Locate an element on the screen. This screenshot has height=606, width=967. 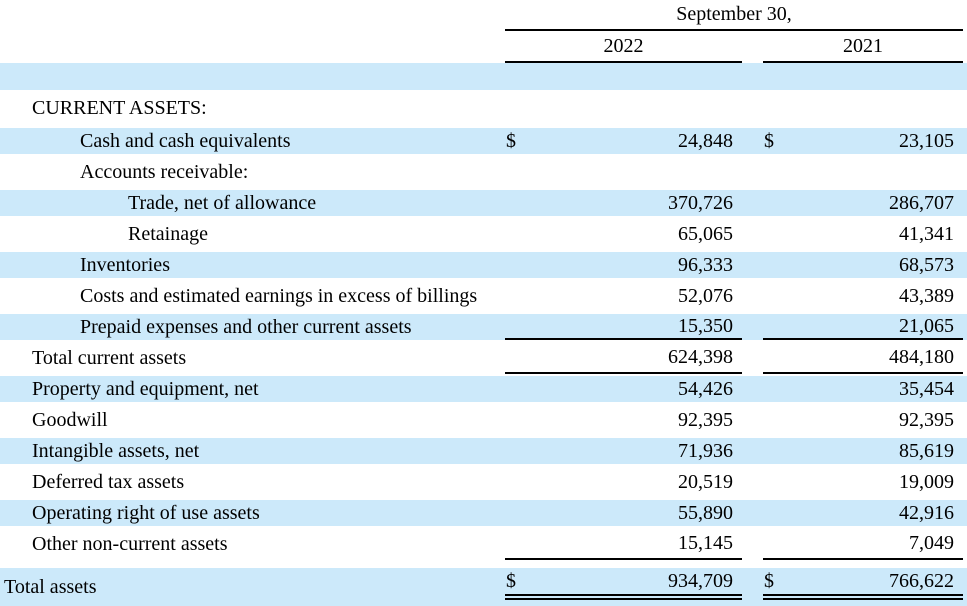
row-label: Total current assets is located at coordinates (109, 358).